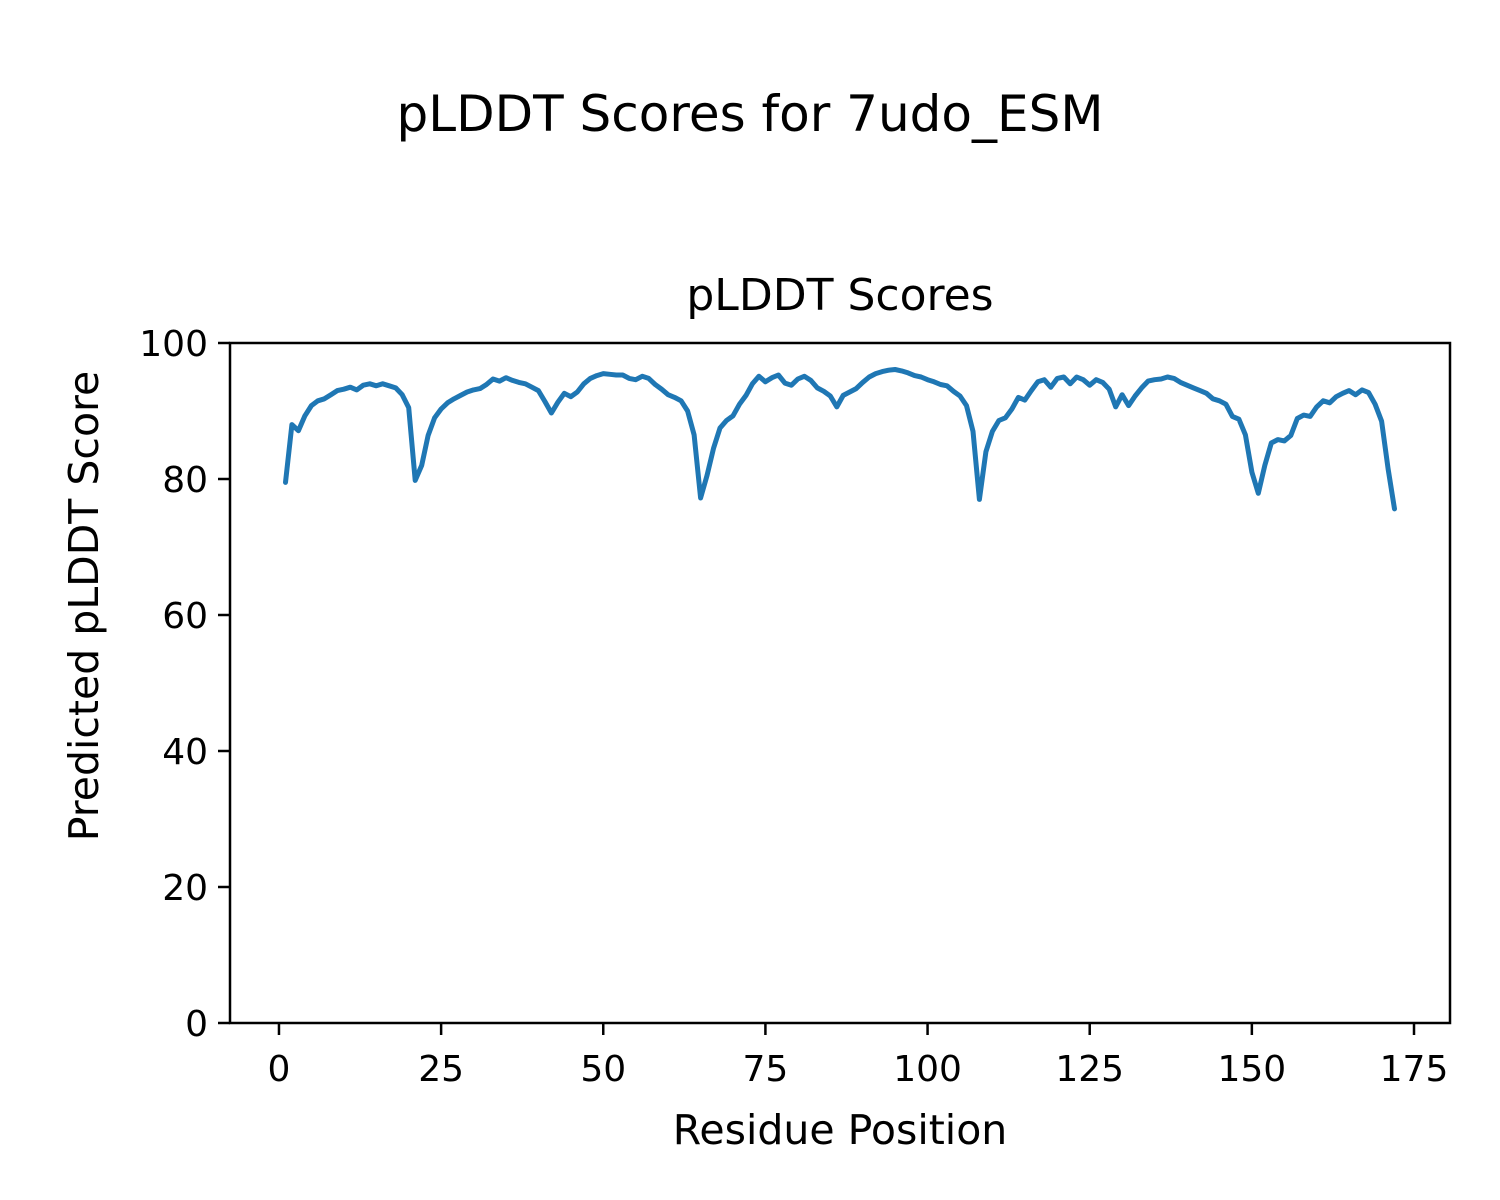 Image resolution: width=1500 pixels, height=1200 pixels. What do you see at coordinates (279, 1069) in the screenshot?
I see `x-tick-label: 0` at bounding box center [279, 1069].